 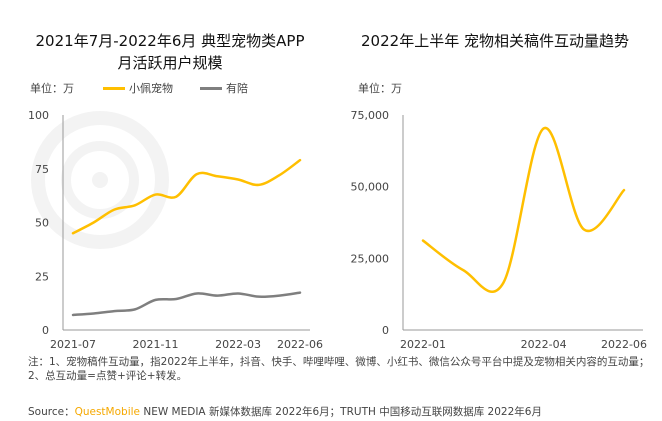 I want to click on chart0-x-tick-label: 2022-03, so click(x=238, y=344).